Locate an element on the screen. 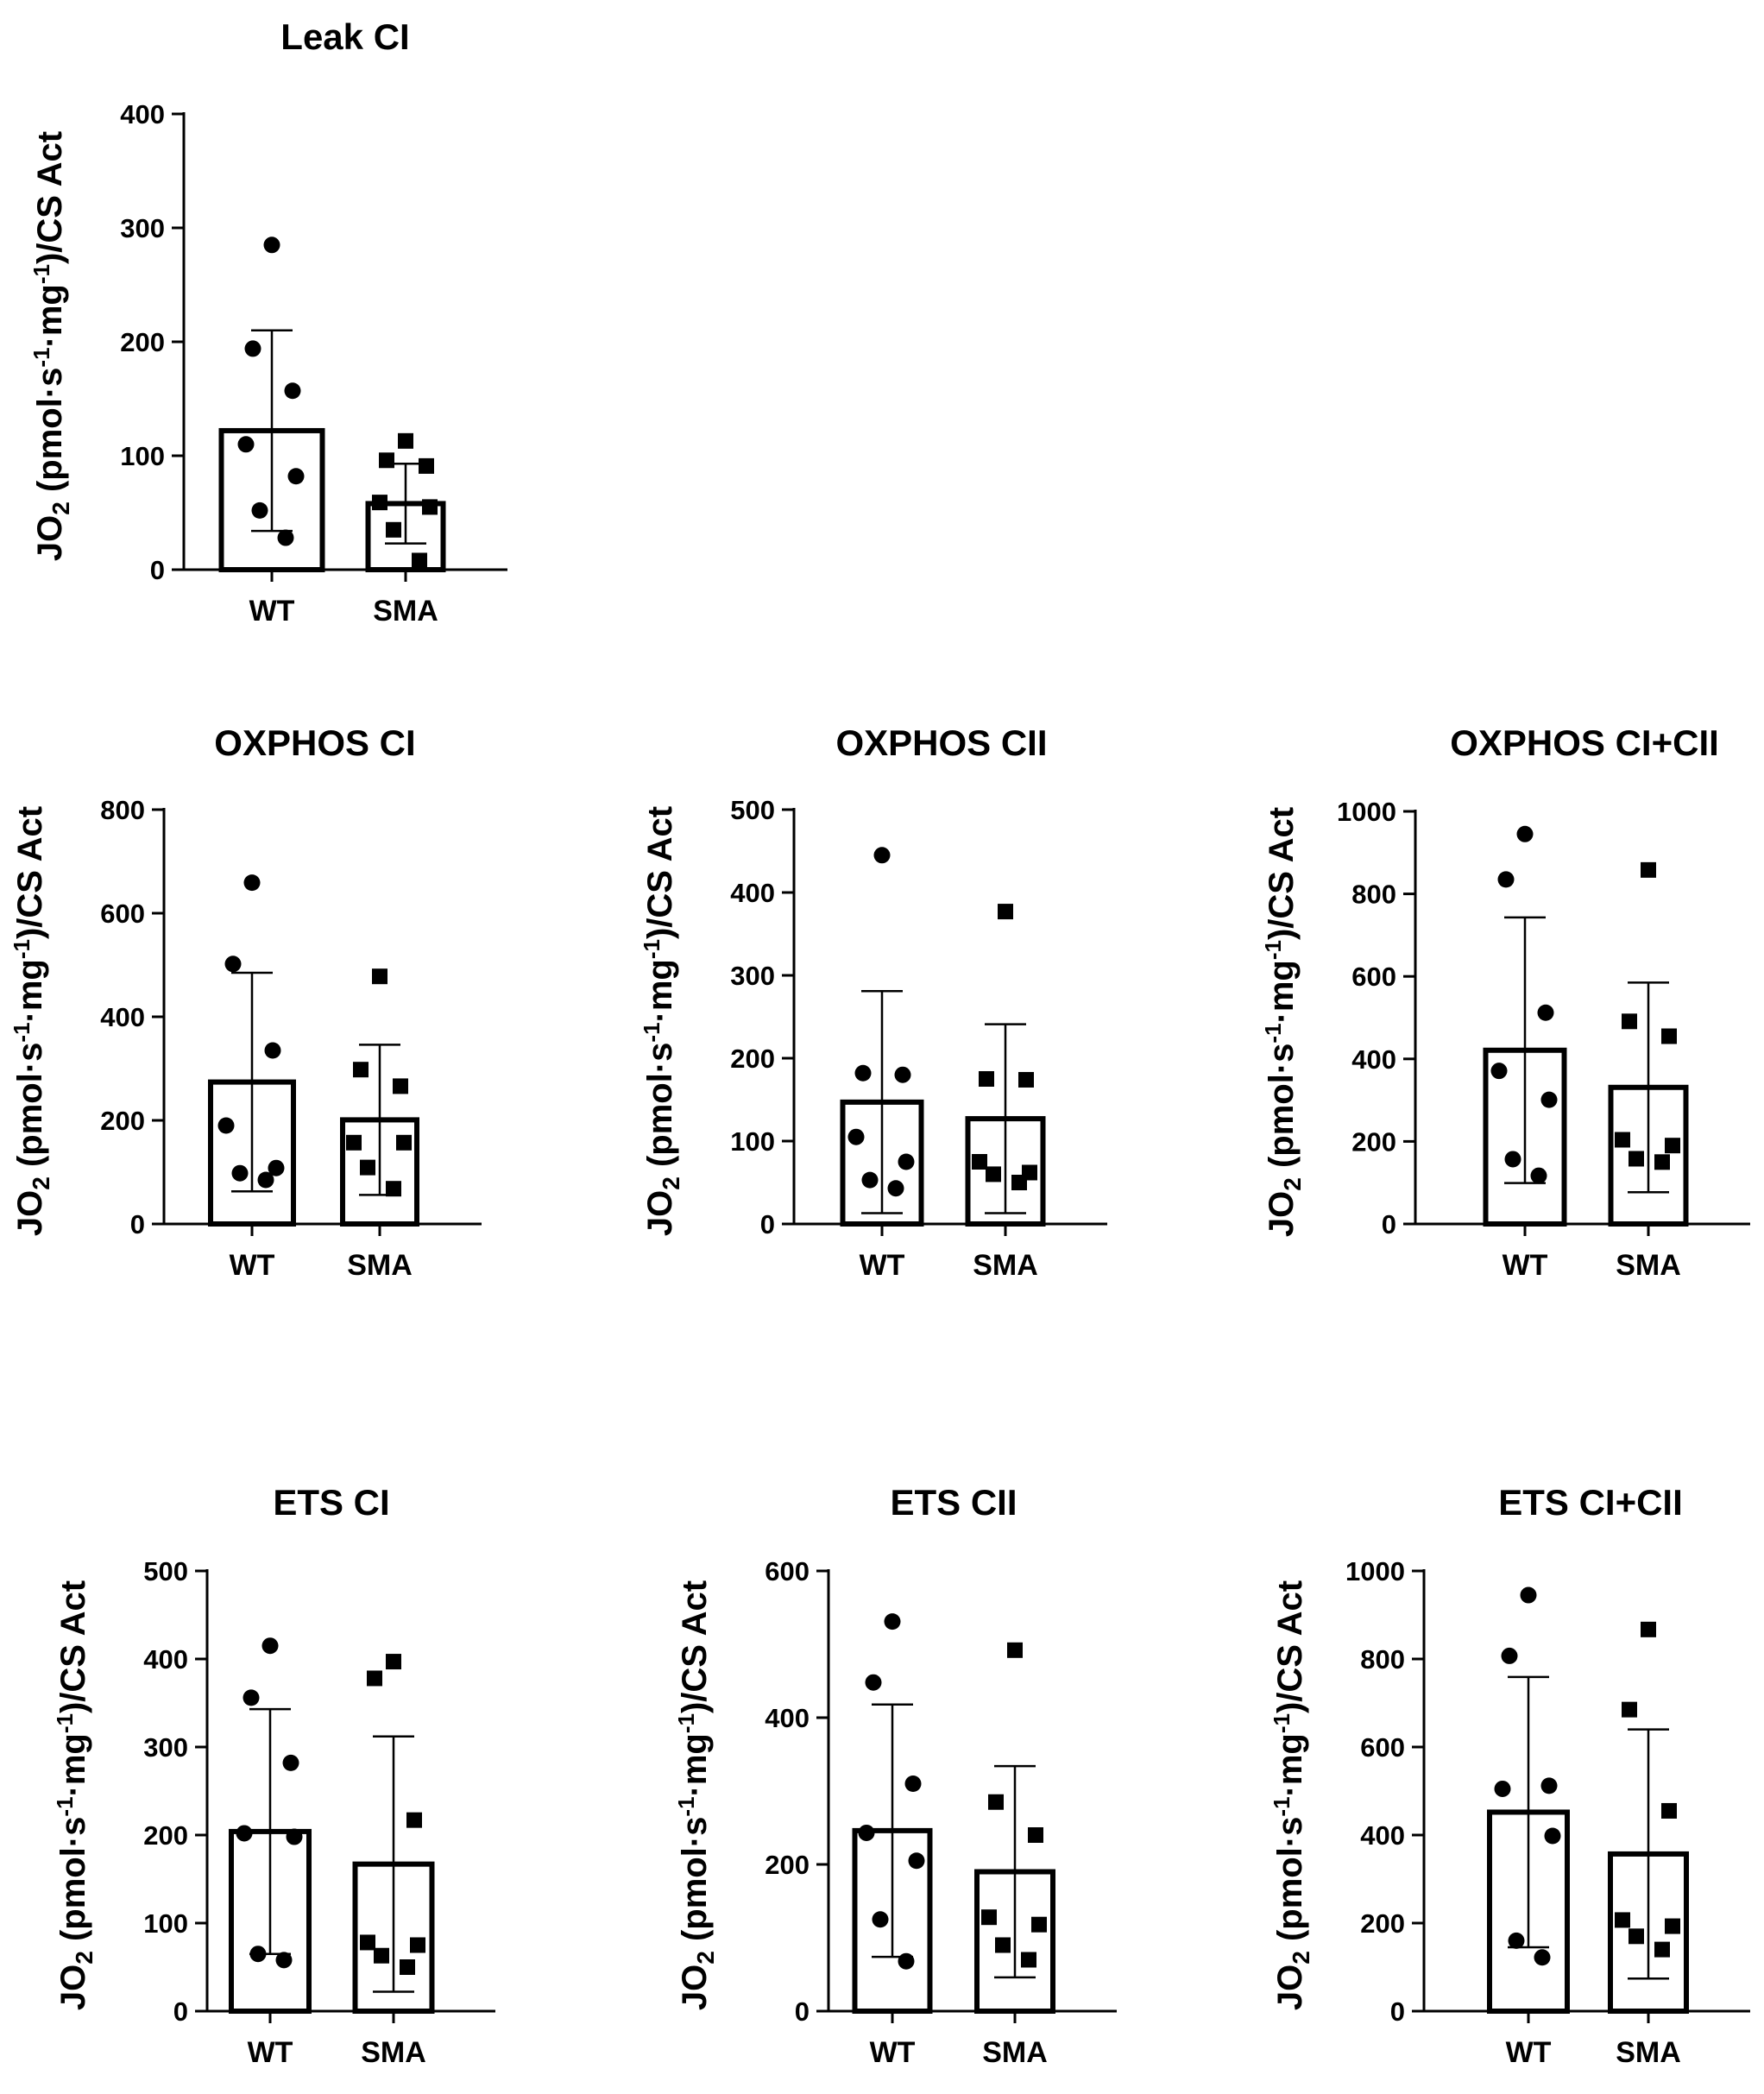  chart-title: Leak CI is located at coordinates (344, 37).